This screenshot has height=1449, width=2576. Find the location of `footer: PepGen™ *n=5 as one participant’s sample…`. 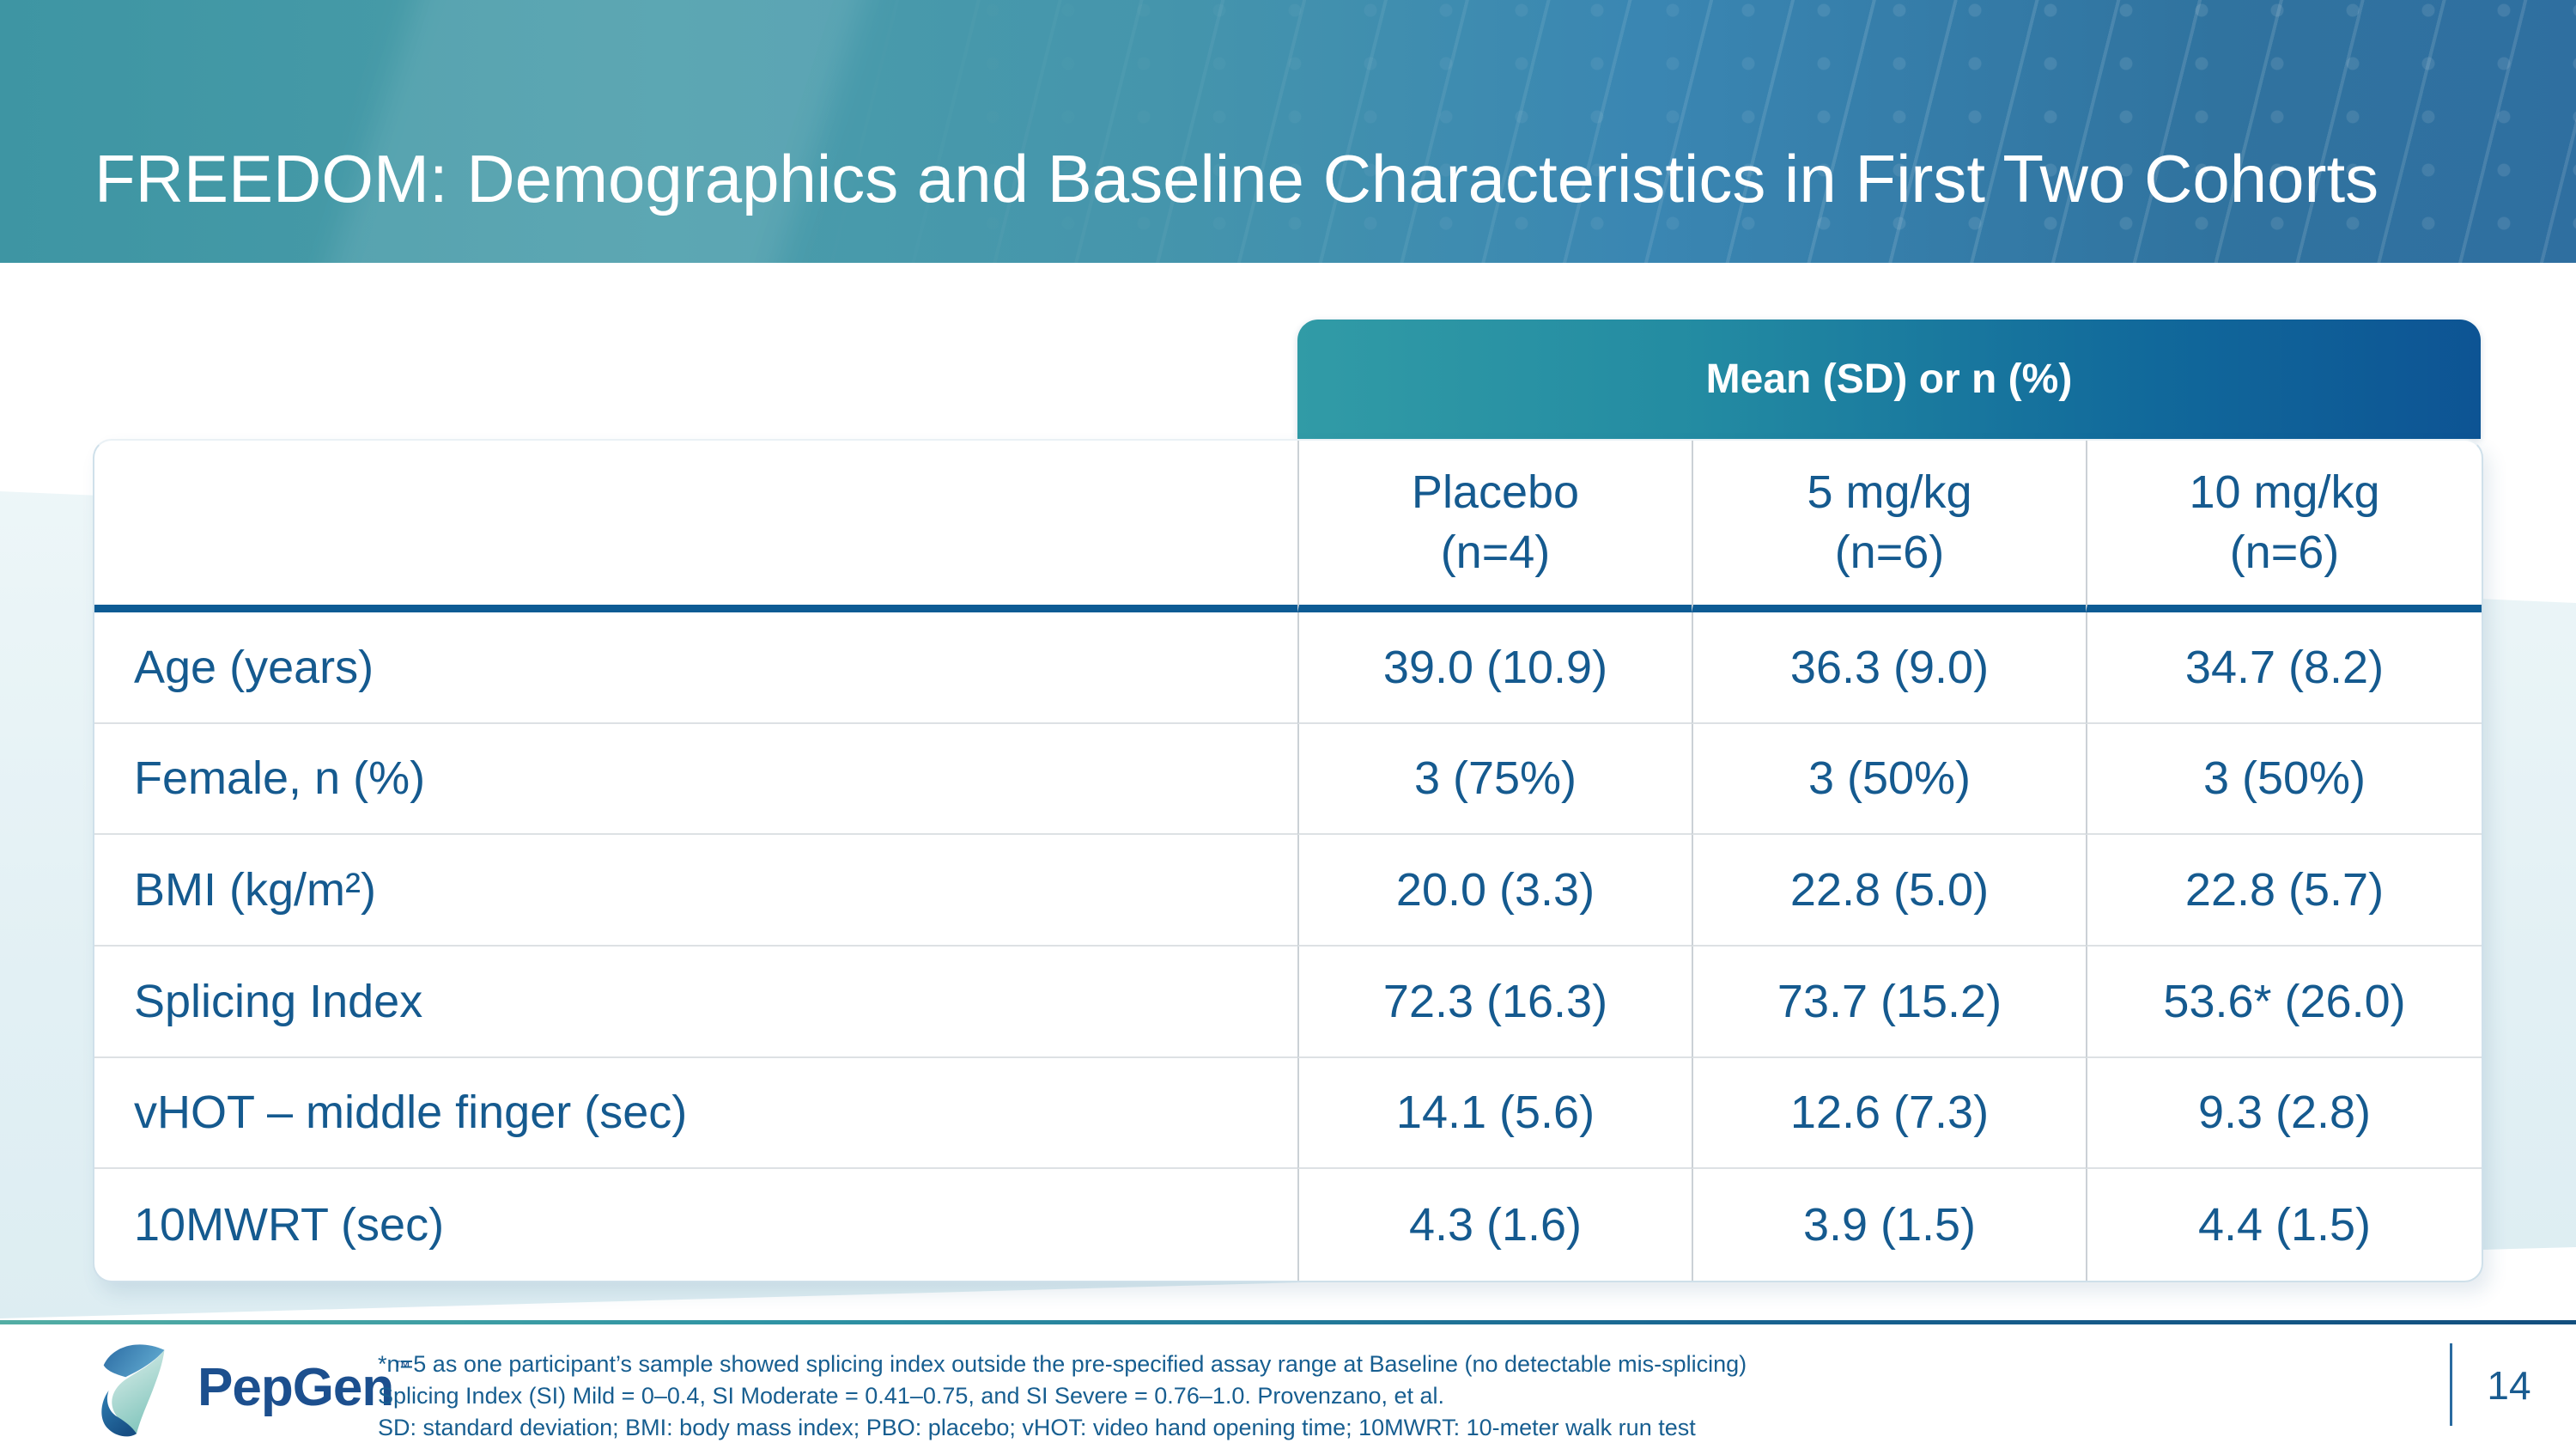

footer: PepGen™ *n=5 as one participant’s sample… is located at coordinates (1288, 1386).